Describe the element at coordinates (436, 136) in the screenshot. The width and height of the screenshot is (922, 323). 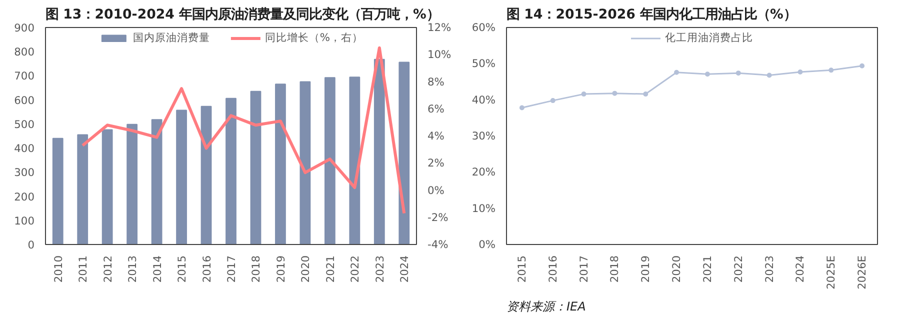
I see `y2-tick-label: 4%` at that location.